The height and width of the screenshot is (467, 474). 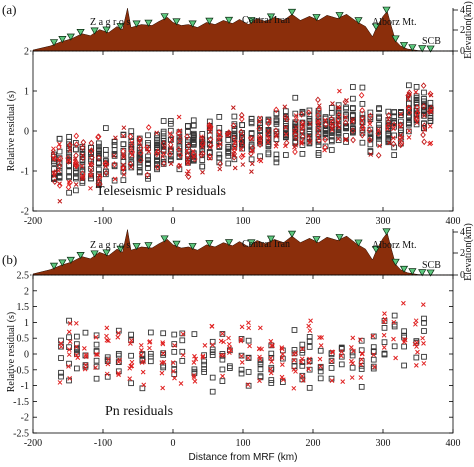 What do you see at coordinates (243, 457) in the screenshot?
I see `x-axis-title: Distance from MRF (km)` at bounding box center [243, 457].